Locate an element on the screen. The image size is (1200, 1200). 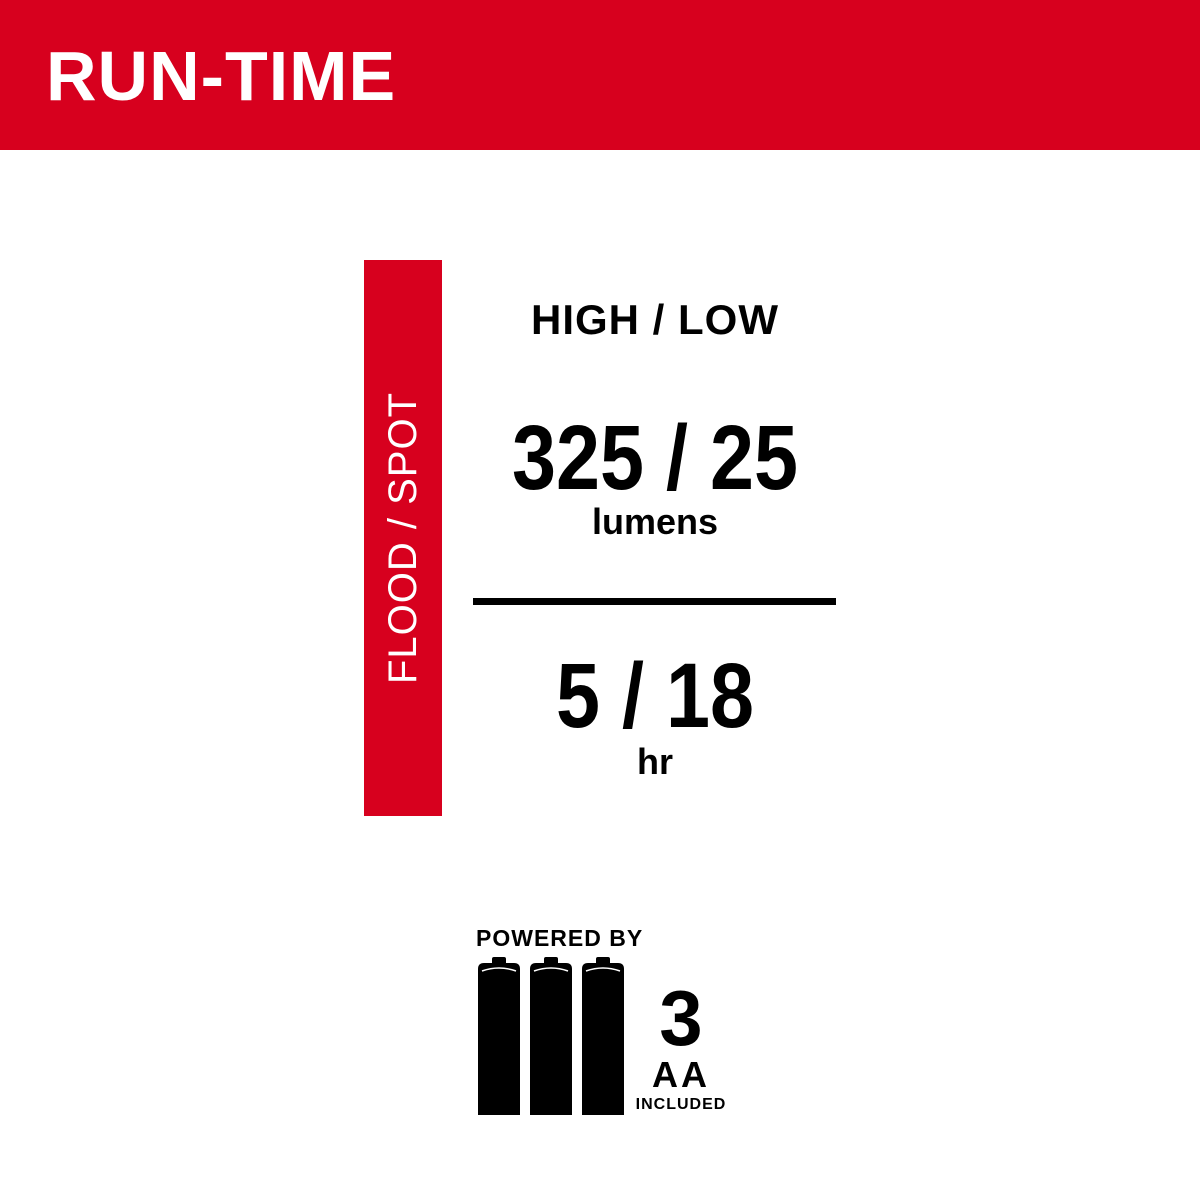
three-aa-batteries-icon is located at coordinates (551, 1036).